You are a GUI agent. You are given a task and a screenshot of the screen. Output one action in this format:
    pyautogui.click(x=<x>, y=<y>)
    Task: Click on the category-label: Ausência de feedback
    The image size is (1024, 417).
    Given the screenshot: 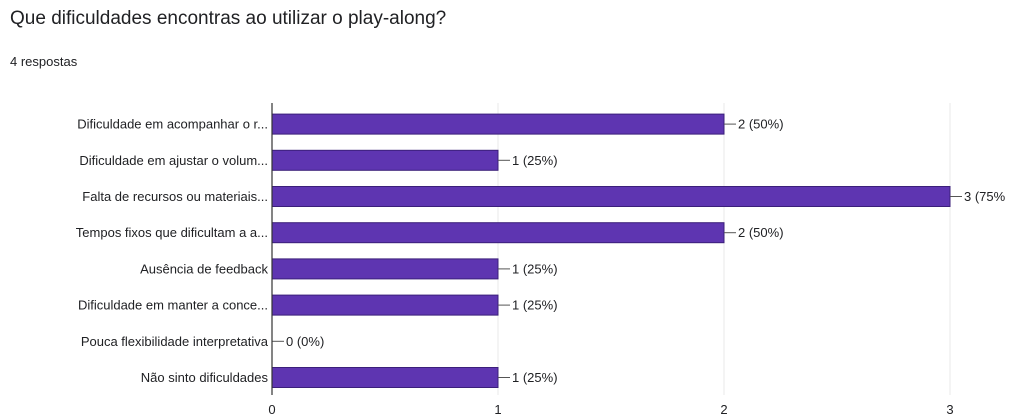 What is the action you would take?
    pyautogui.click(x=204, y=268)
    